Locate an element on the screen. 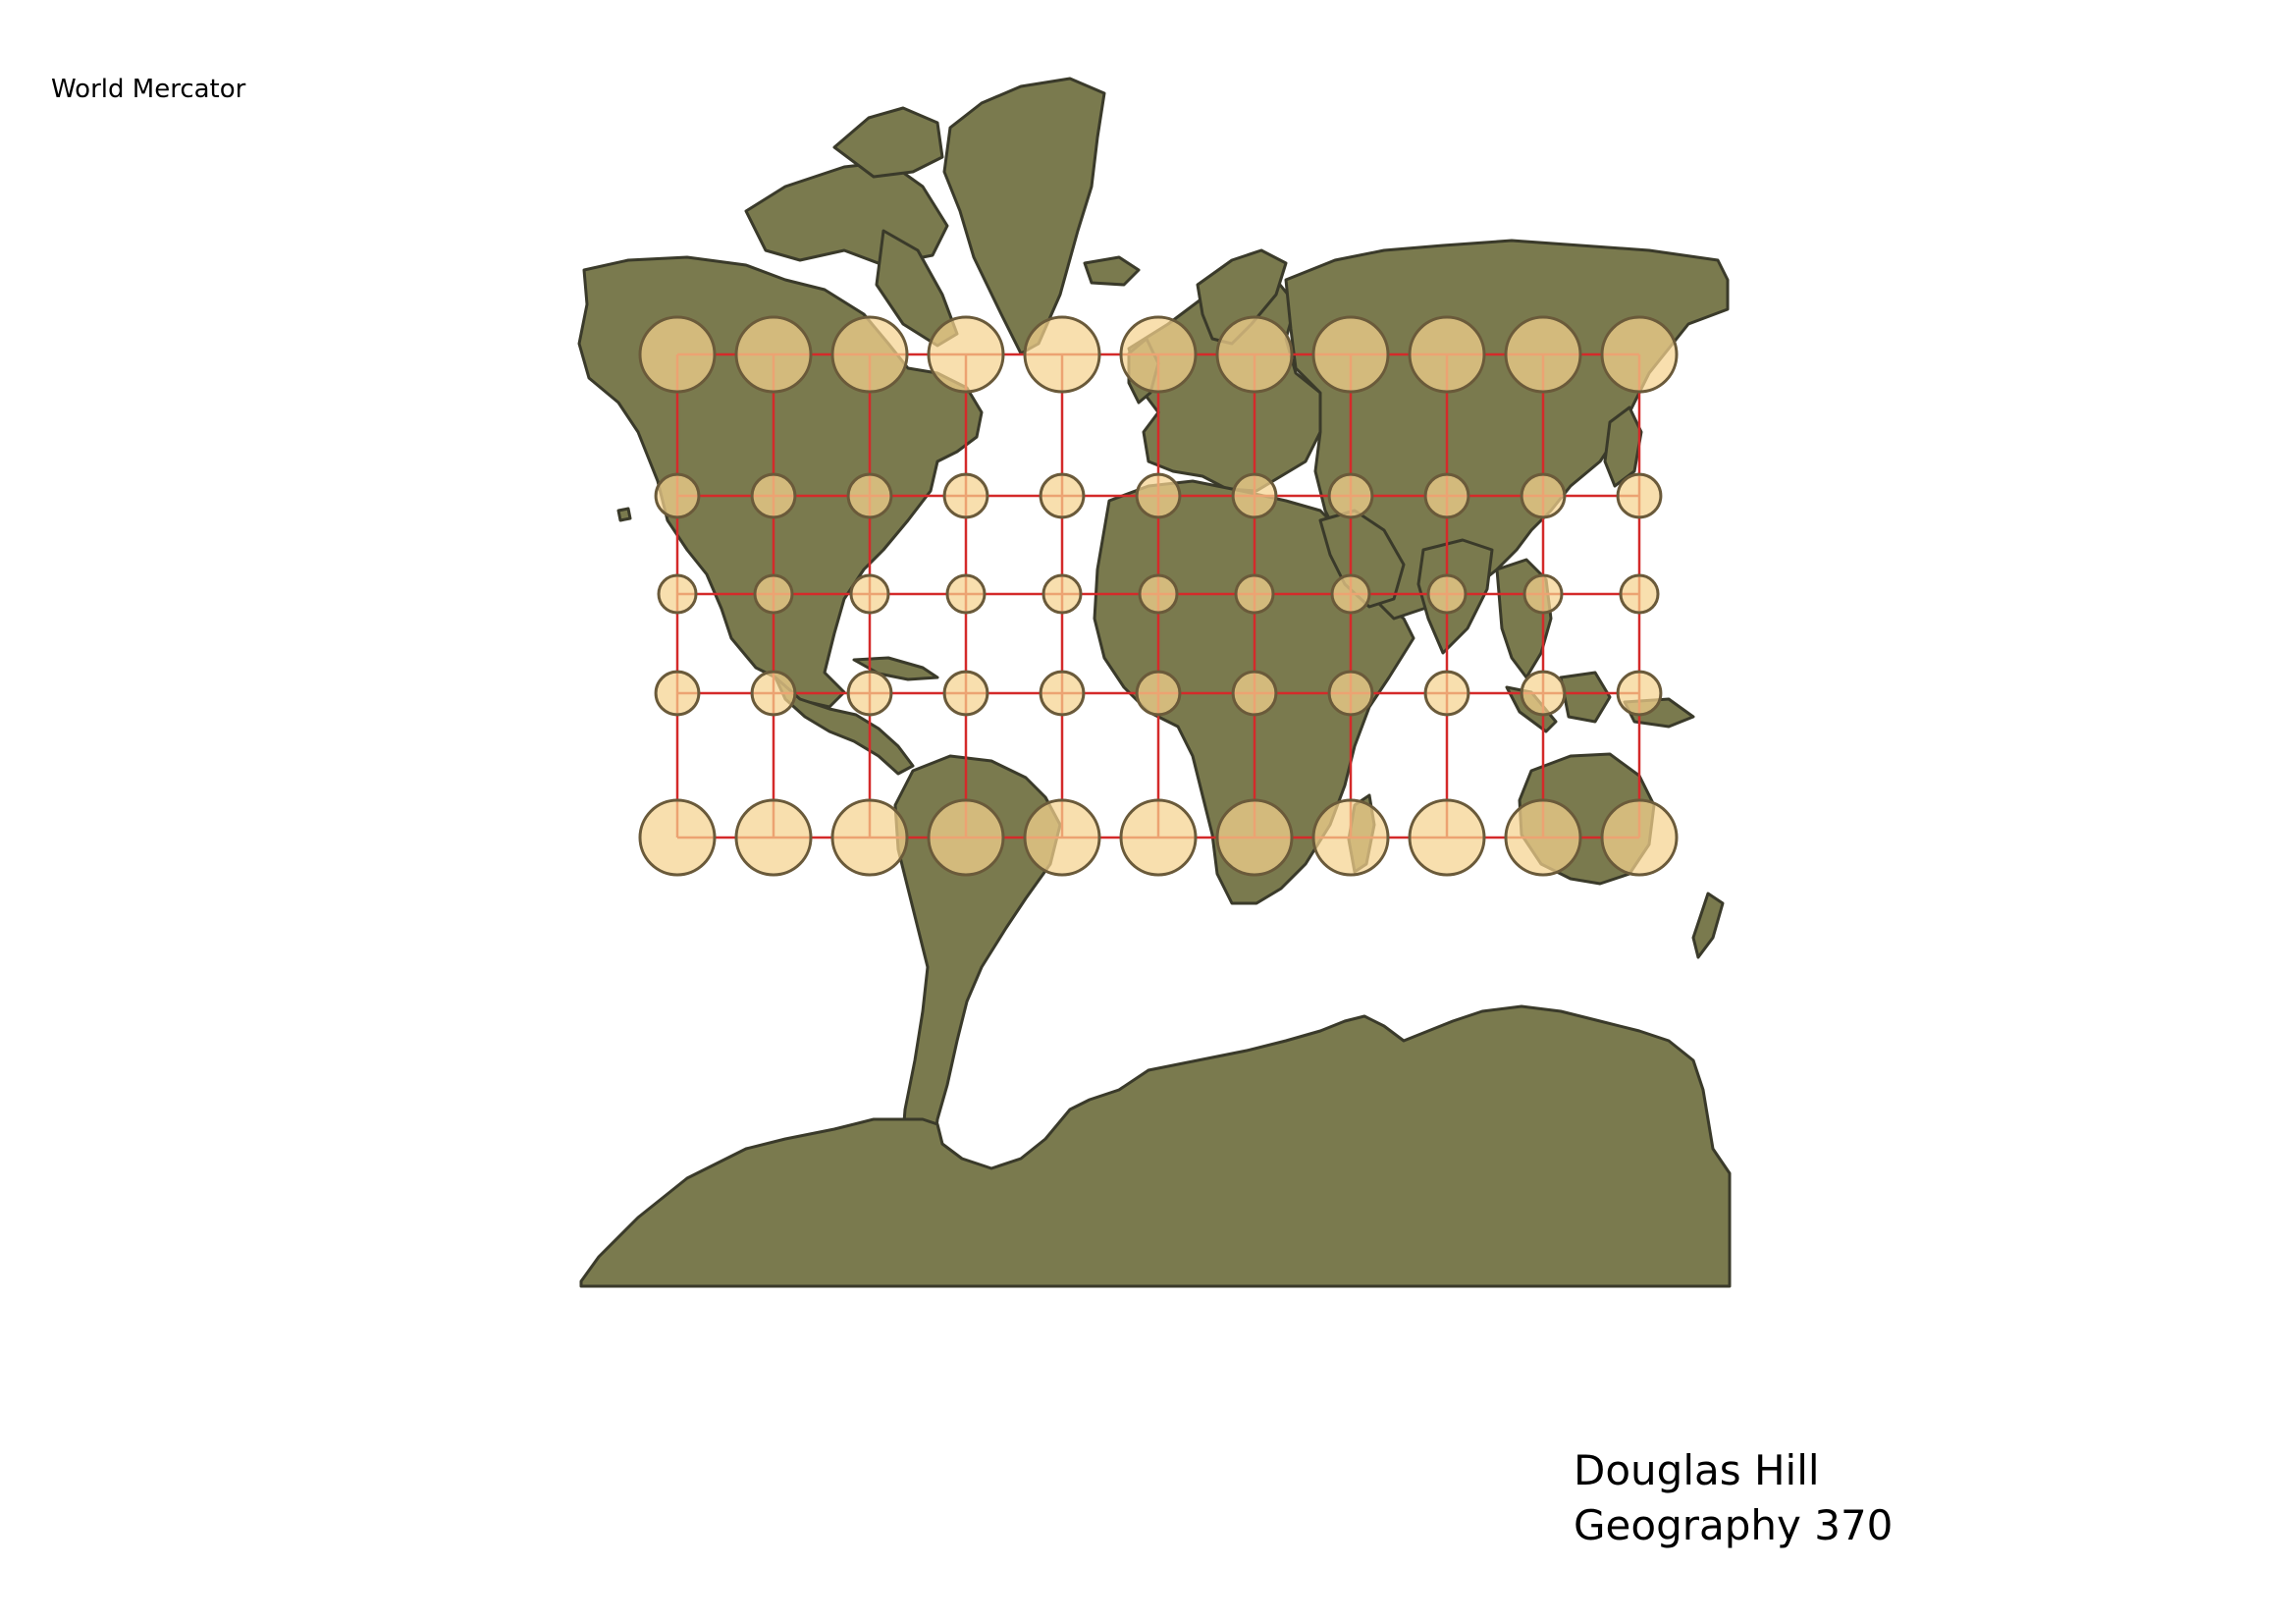  ellesmere is located at coordinates (888, 142).